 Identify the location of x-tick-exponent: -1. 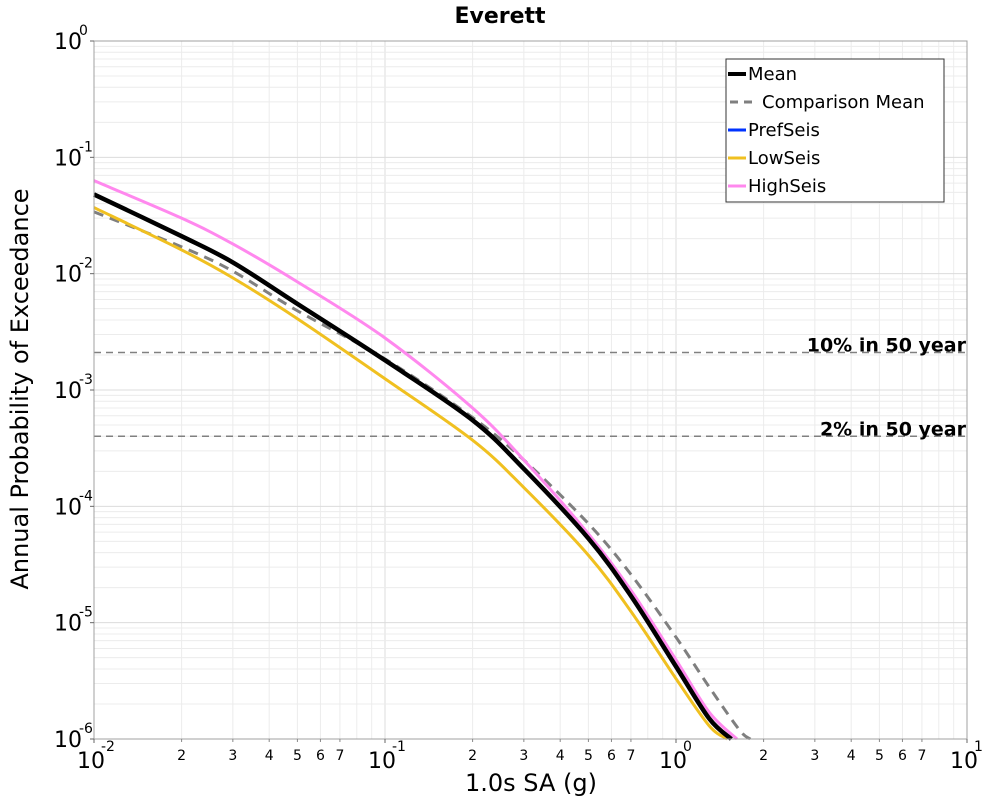
(399, 747).